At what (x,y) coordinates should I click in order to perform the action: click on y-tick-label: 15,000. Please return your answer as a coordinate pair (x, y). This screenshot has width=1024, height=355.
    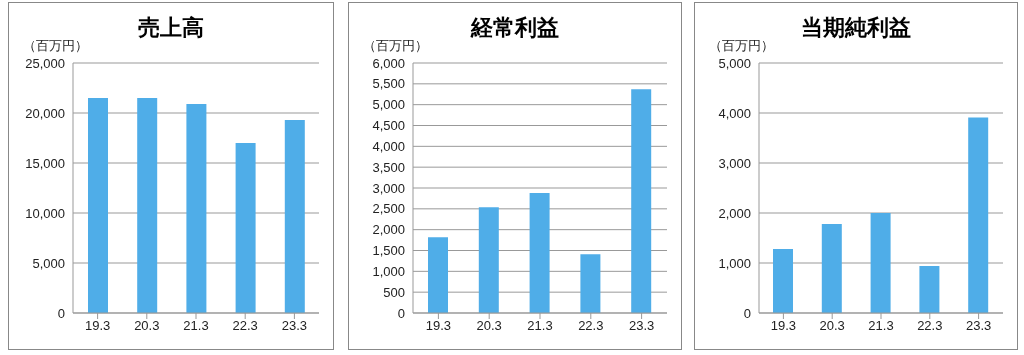
    Looking at the image, I should click on (45, 163).